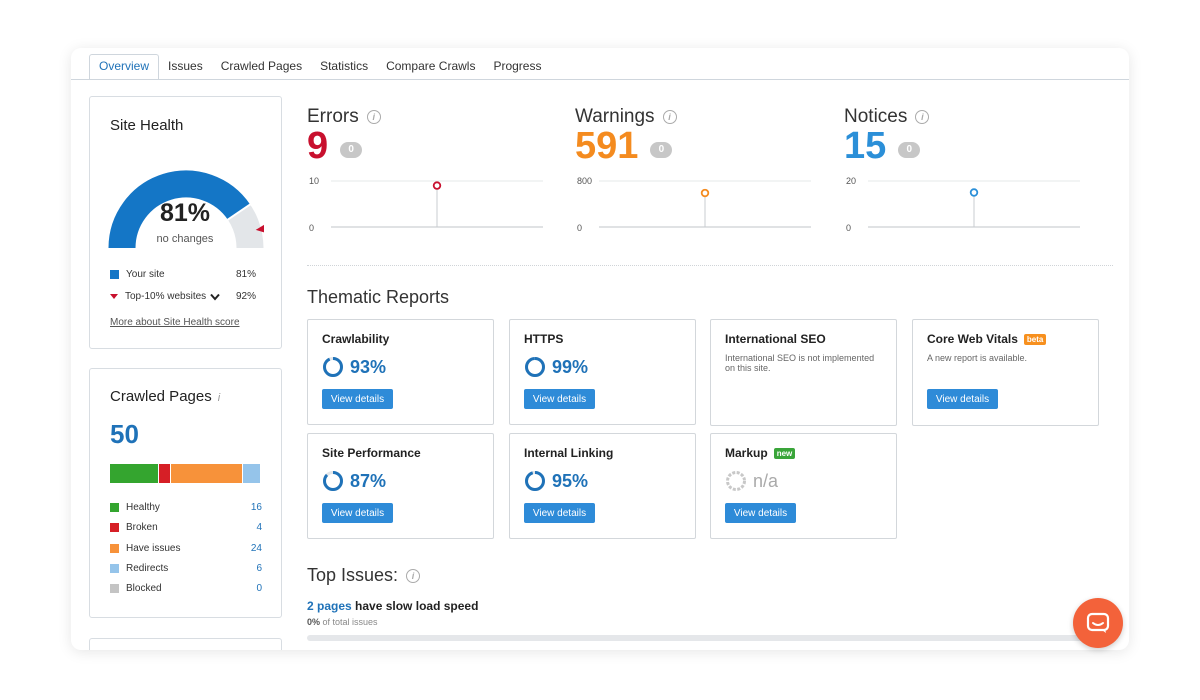  I want to click on report-percent: 93%, so click(368, 366).